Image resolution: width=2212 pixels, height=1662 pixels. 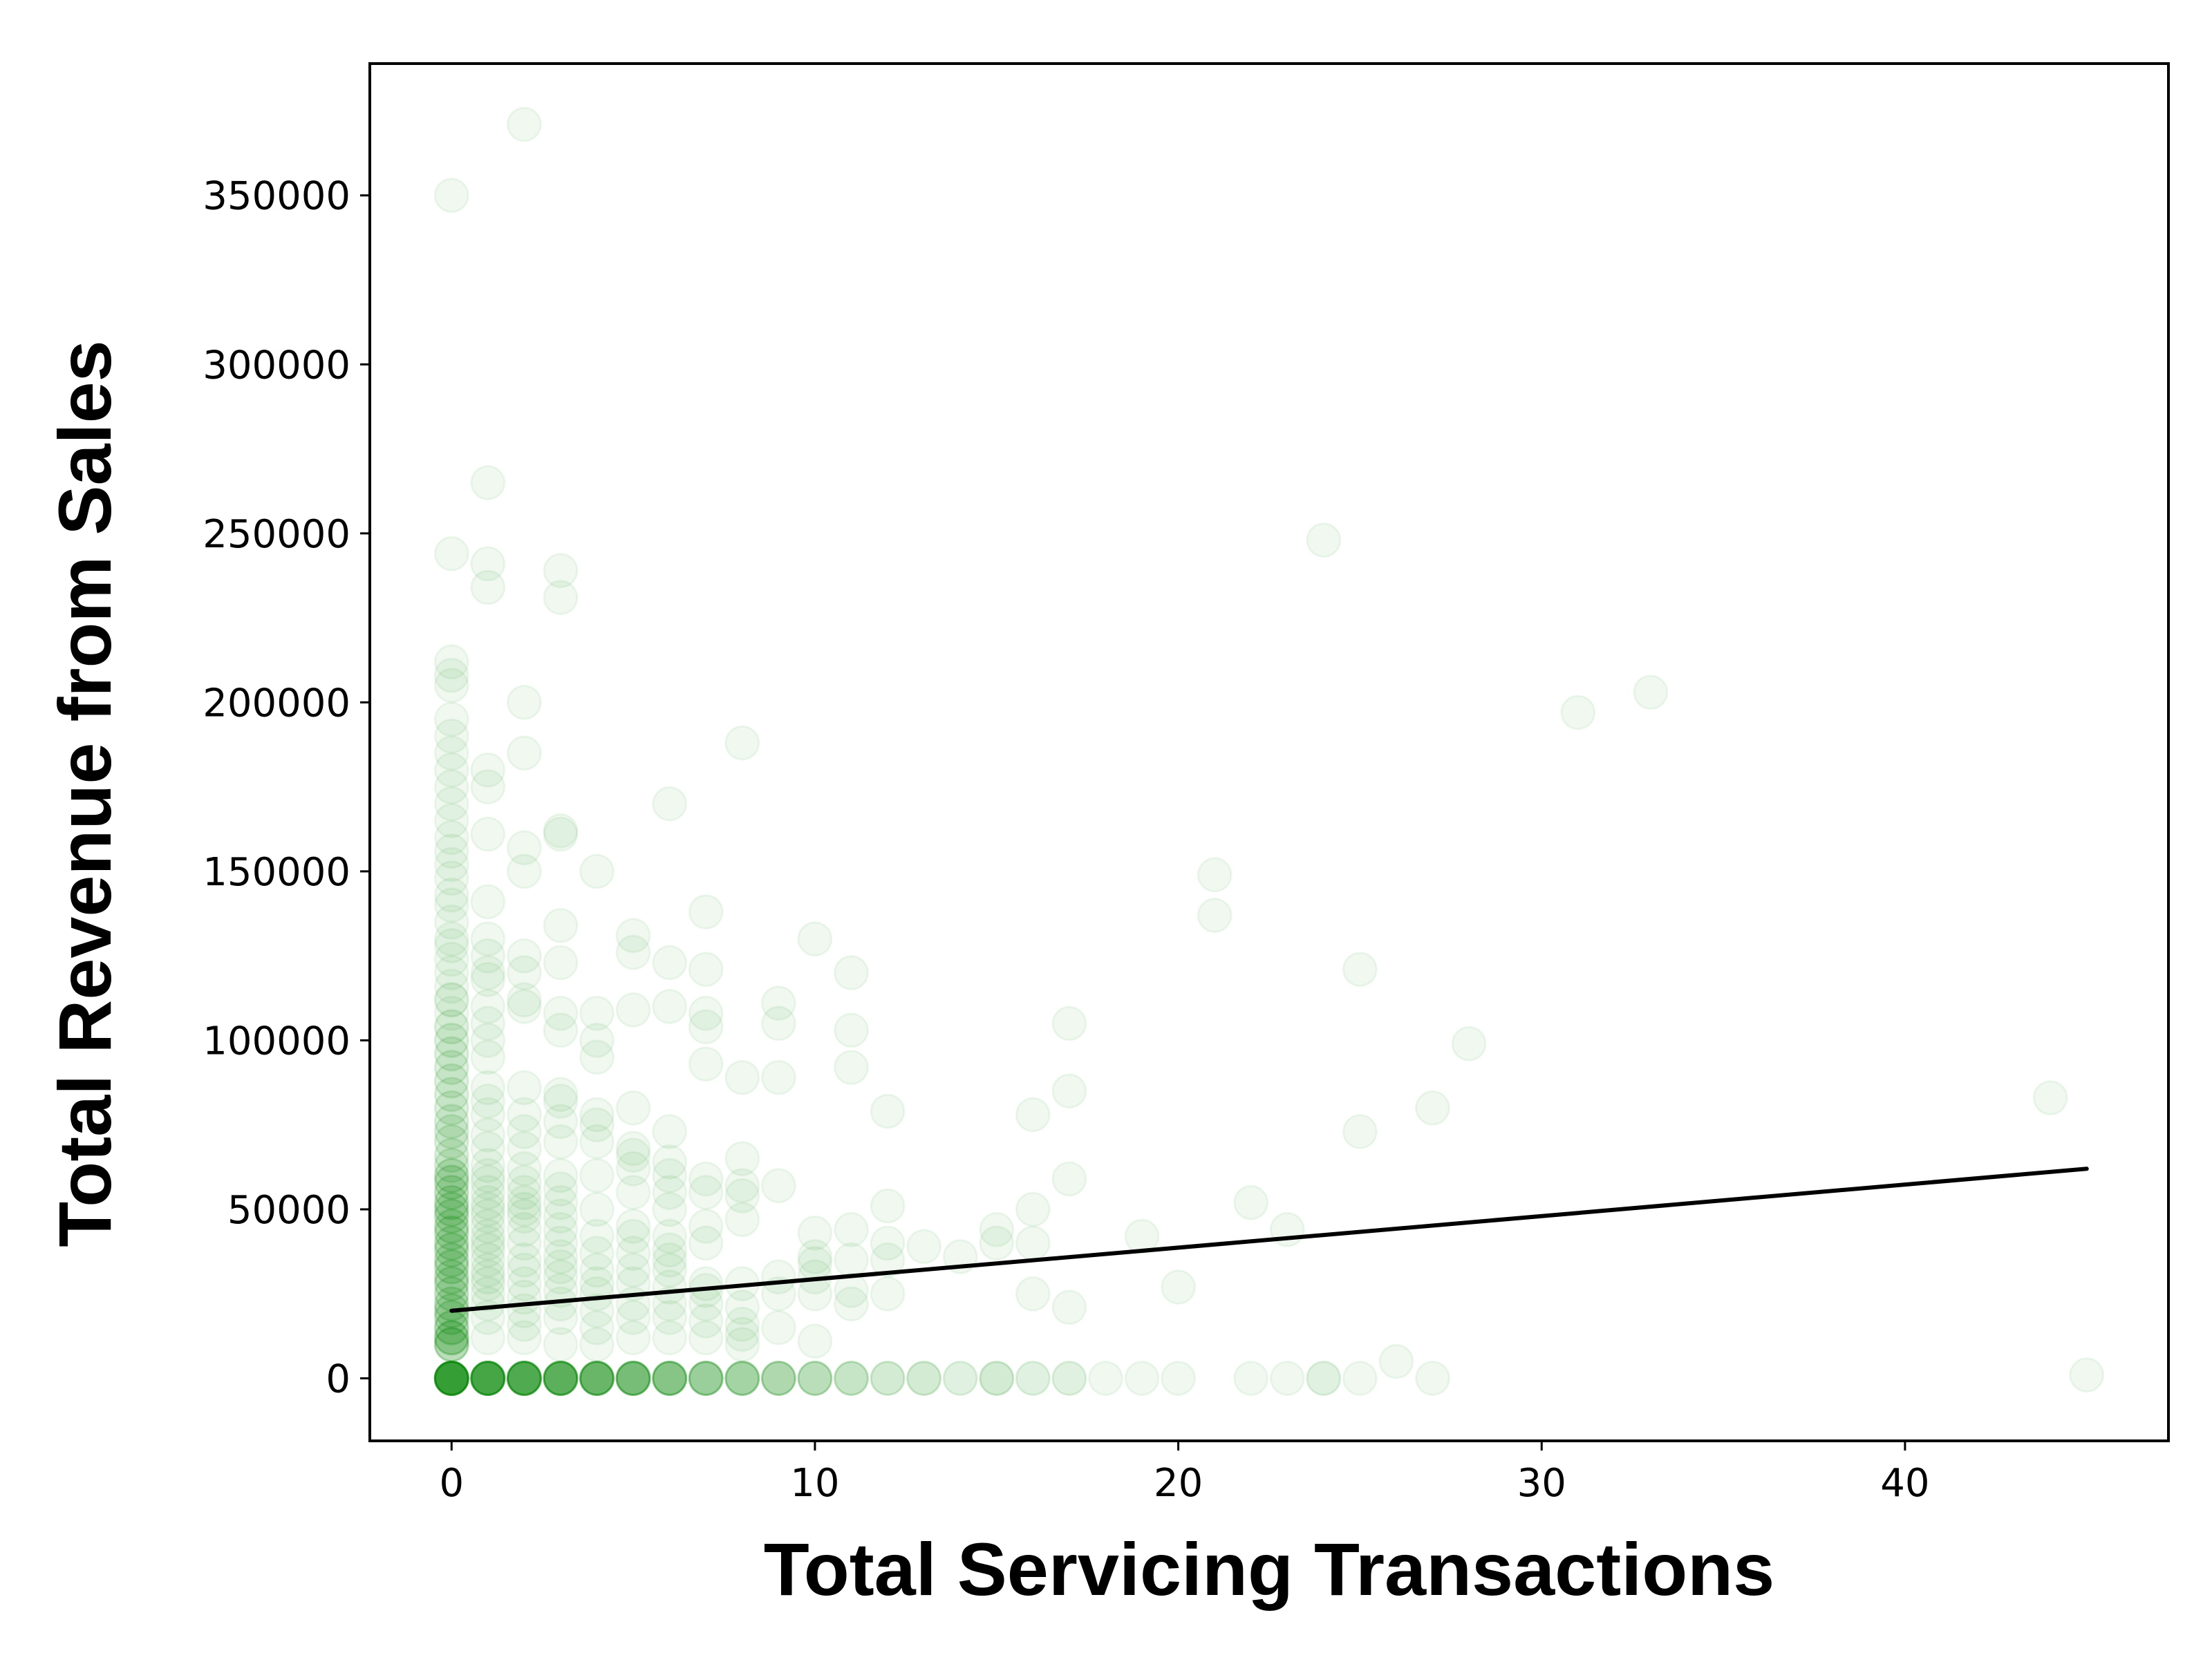 I want to click on y-tick-label: 300000, so click(x=276, y=365).